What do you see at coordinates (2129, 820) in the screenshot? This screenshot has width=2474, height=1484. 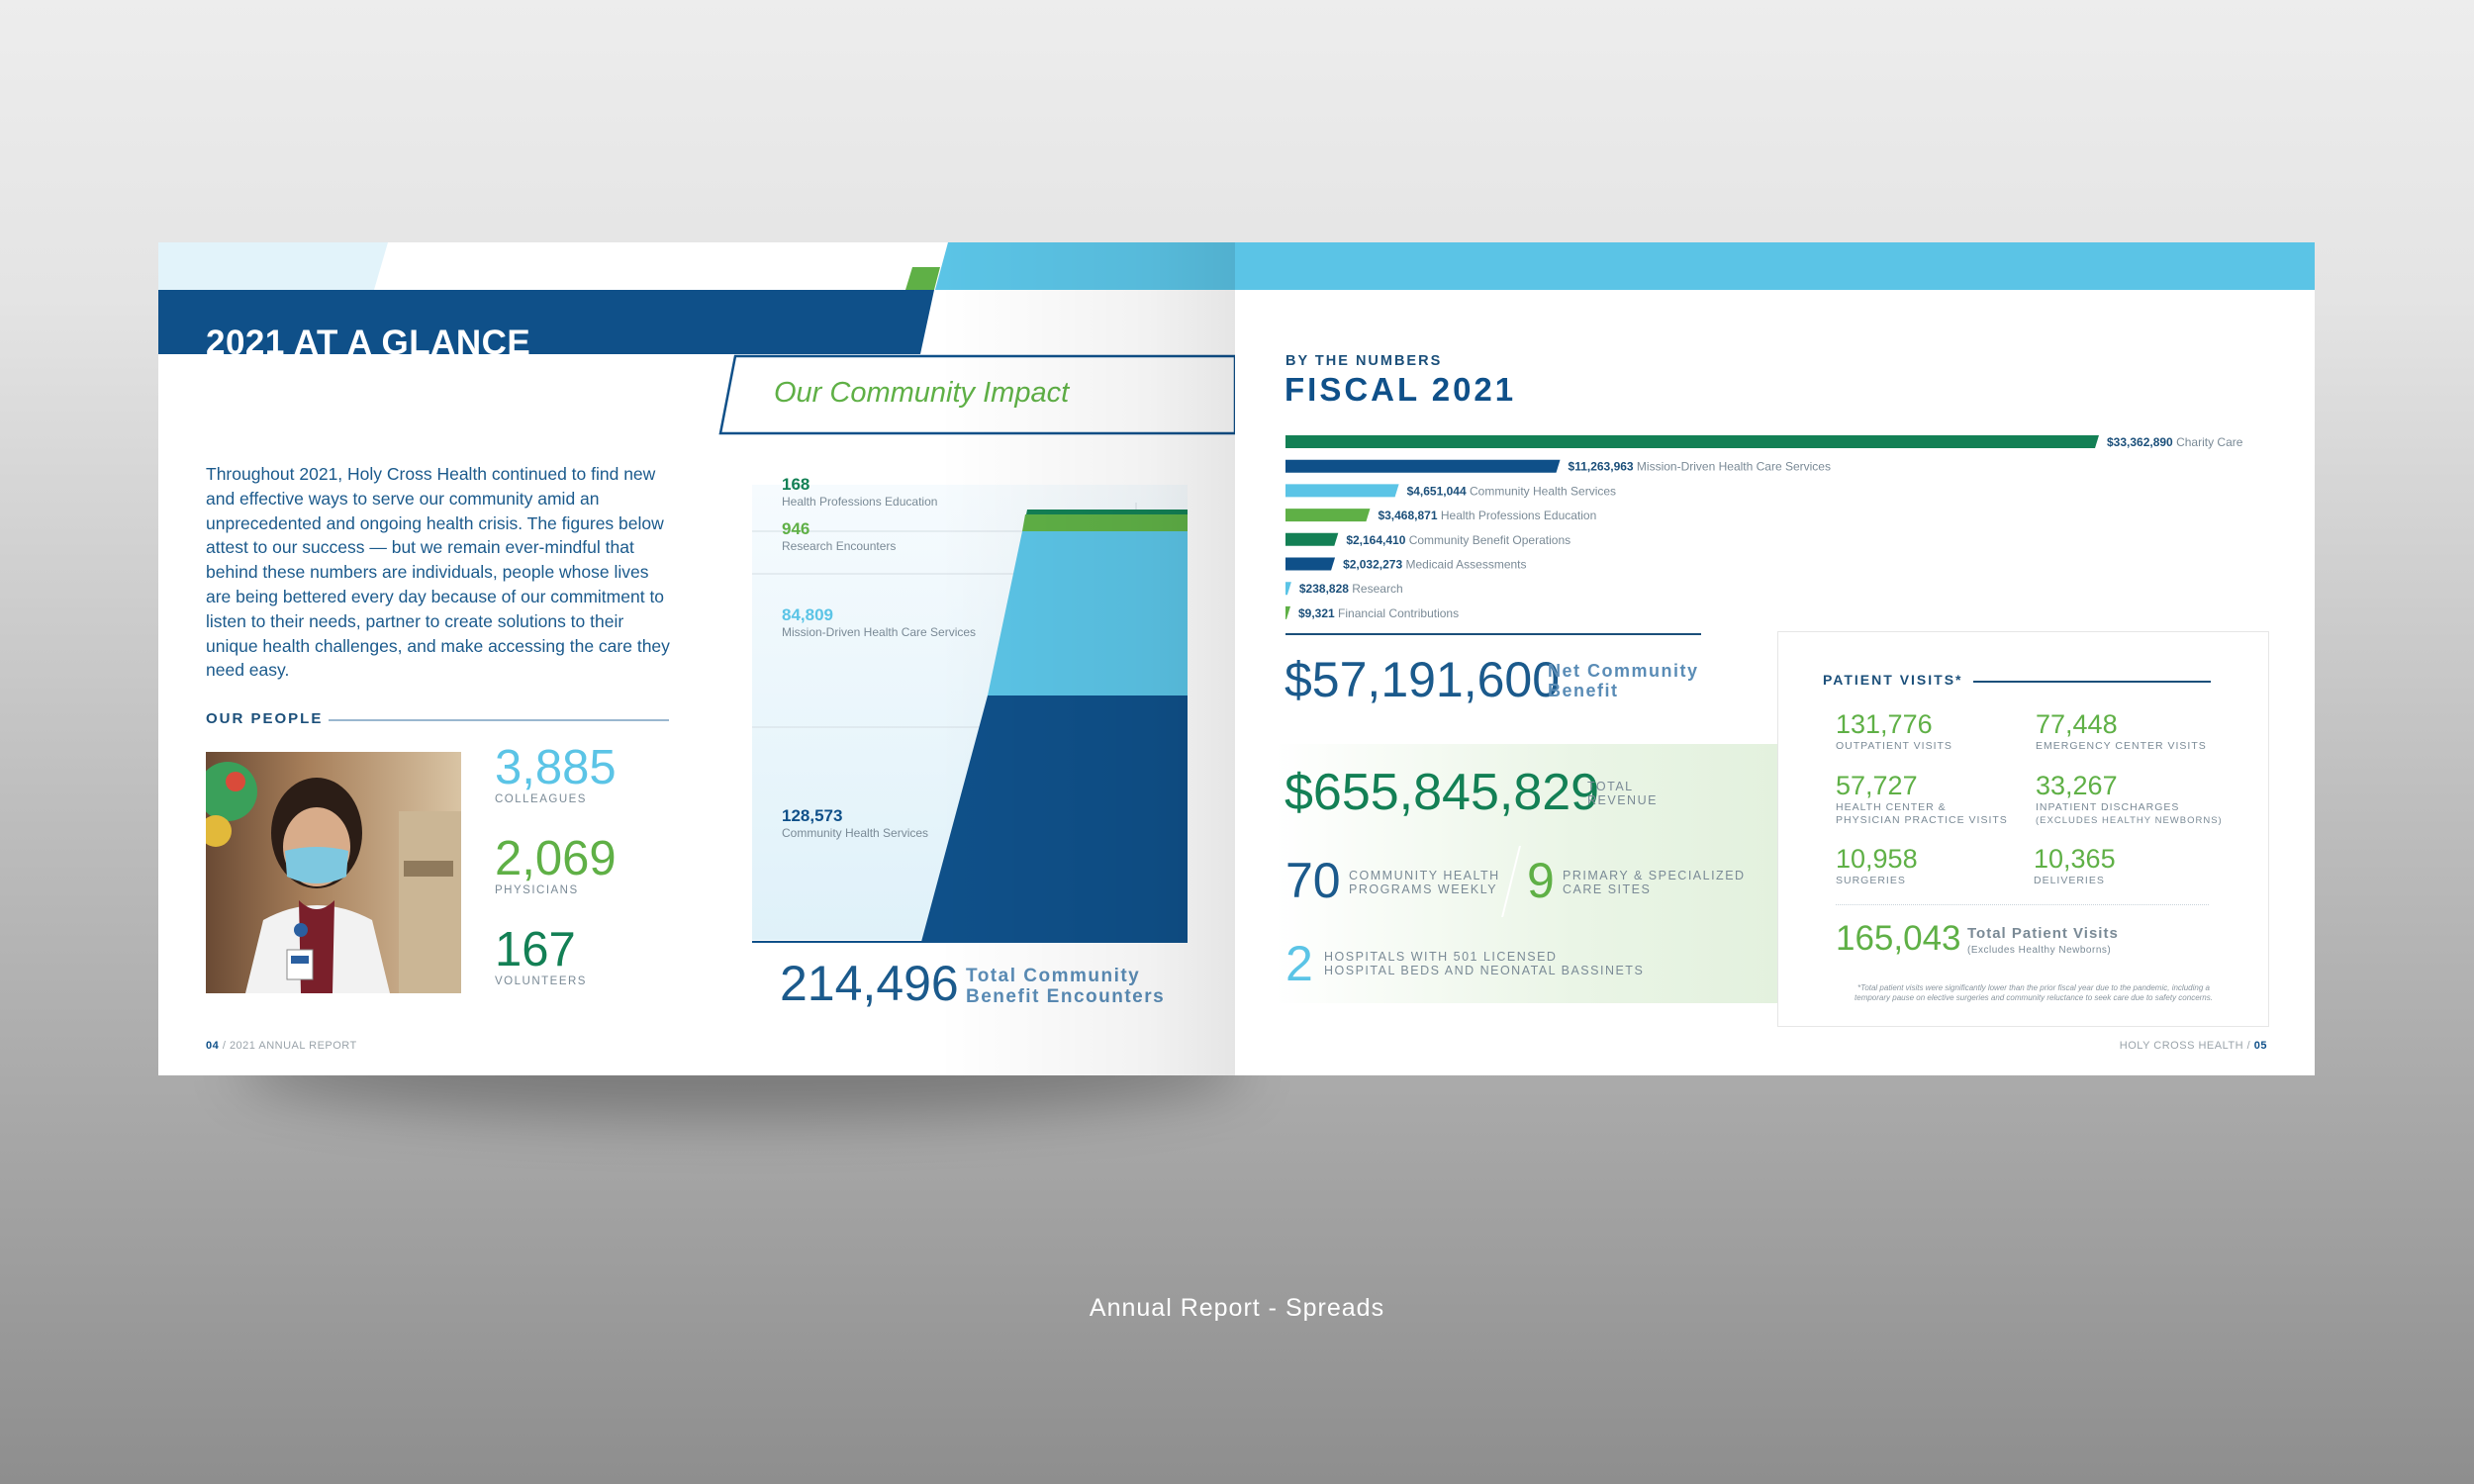 I see `pv-label-2: (EXCLUDES HEALTHY NEWBORNS)` at bounding box center [2129, 820].